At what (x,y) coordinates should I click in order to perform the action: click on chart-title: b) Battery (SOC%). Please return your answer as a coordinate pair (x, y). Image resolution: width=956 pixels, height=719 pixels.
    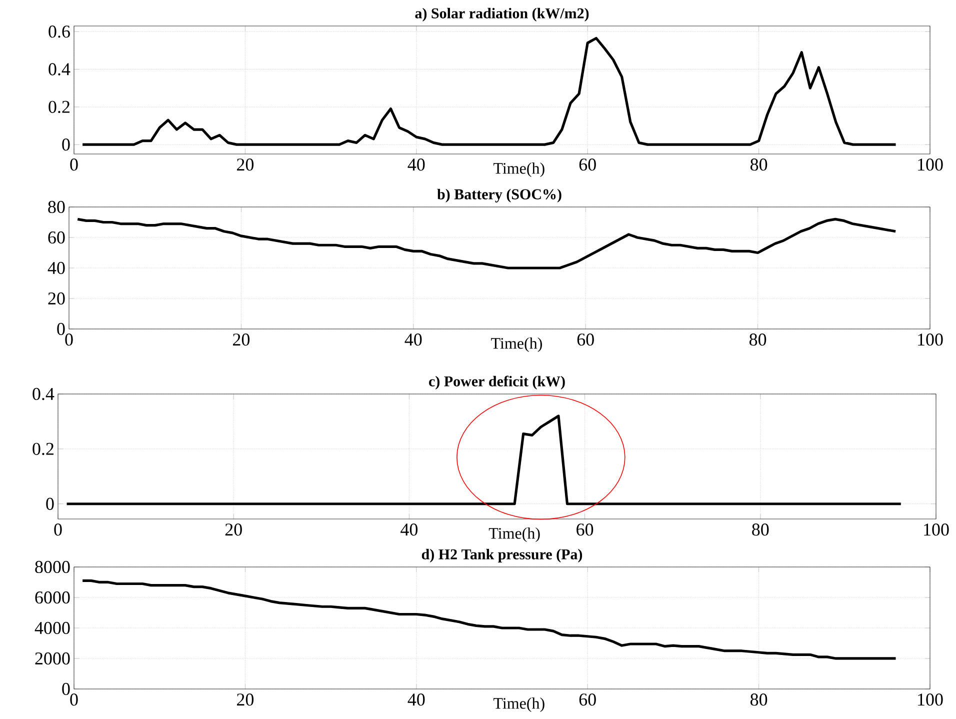
    Looking at the image, I should click on (499, 195).